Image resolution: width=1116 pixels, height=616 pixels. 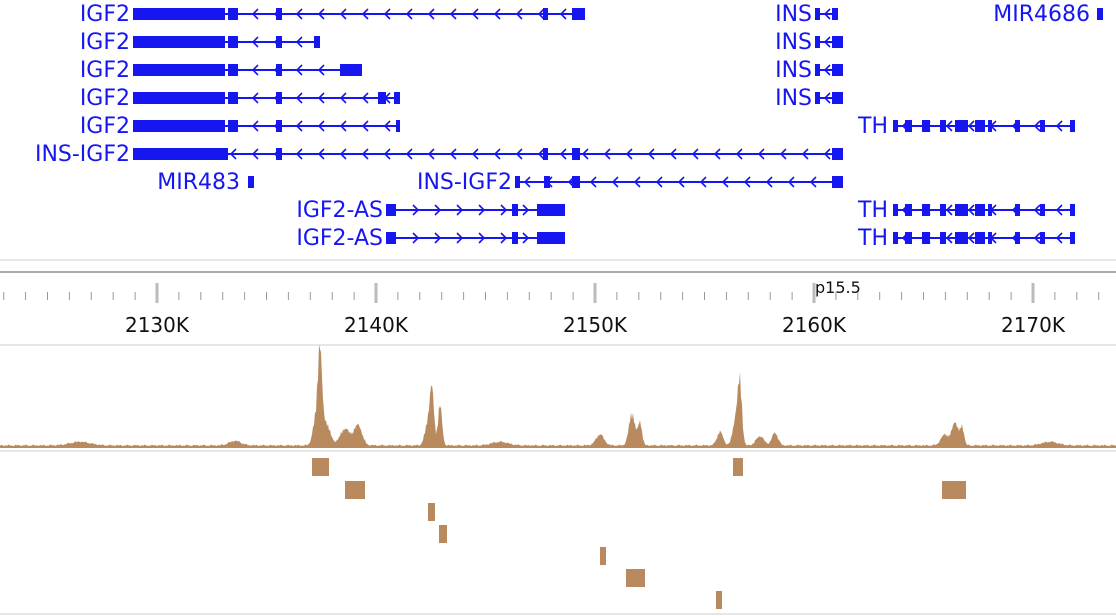 What do you see at coordinates (1033, 325) in the screenshot?
I see `ruler-label: 2170K` at bounding box center [1033, 325].